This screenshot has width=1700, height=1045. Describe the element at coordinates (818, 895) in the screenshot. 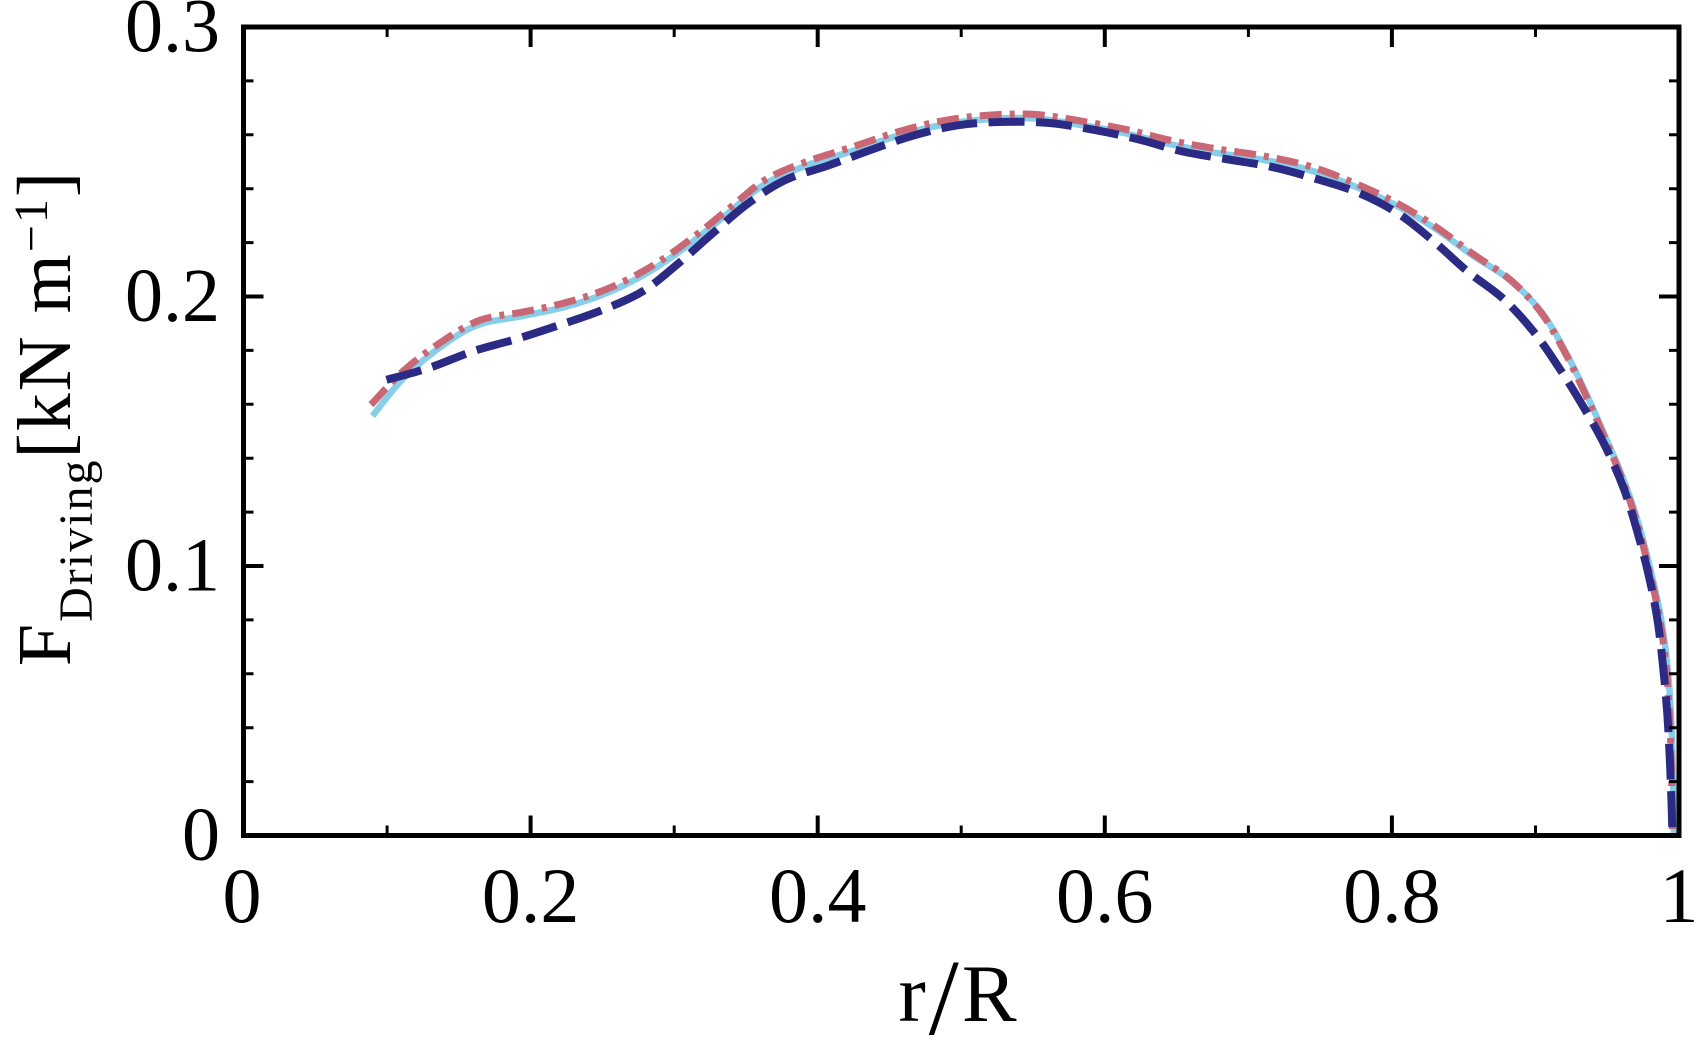

I see `svg-text: 0.4` at that location.